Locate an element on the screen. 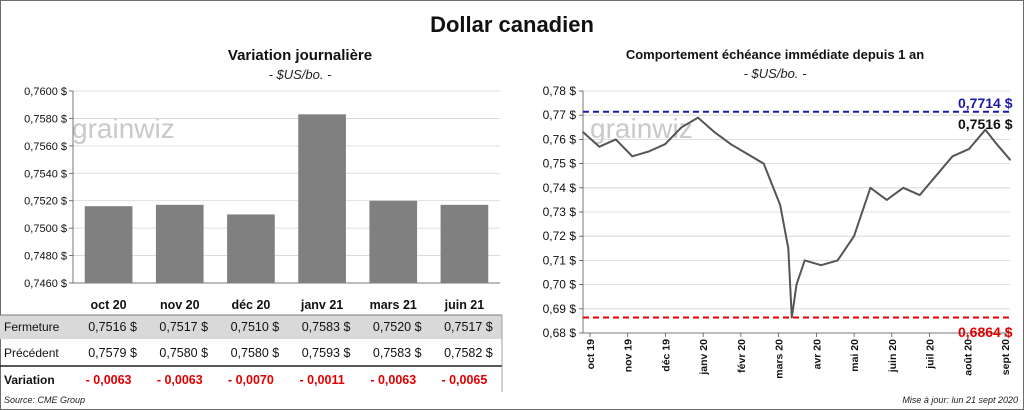 The image size is (1024, 410). right-ytick-label: 0,71 $ is located at coordinates (560, 260).